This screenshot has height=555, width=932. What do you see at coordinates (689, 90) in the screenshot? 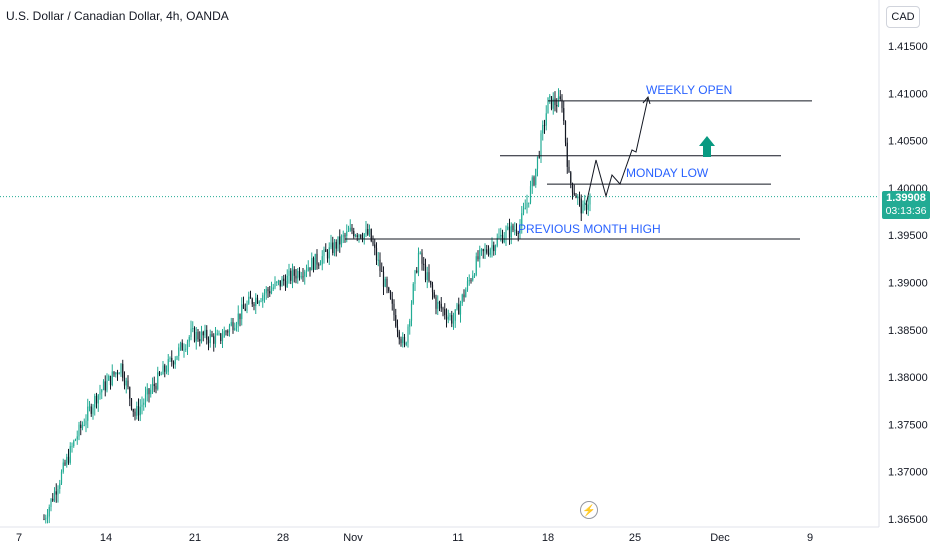
I see `weekly-open-label: WEEKLY OPEN` at bounding box center [689, 90].